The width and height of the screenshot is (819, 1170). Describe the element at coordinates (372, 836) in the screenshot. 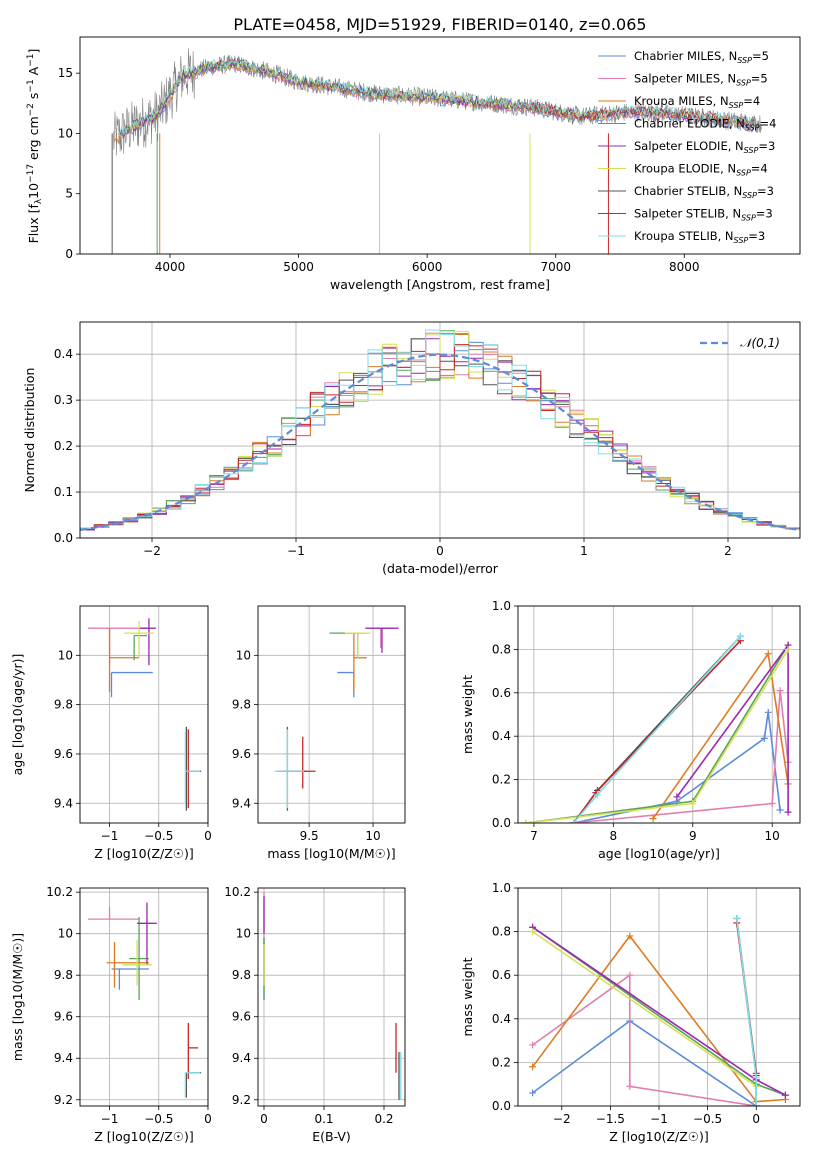

I see `age_vs_mass-tick-label-x: 10` at that location.